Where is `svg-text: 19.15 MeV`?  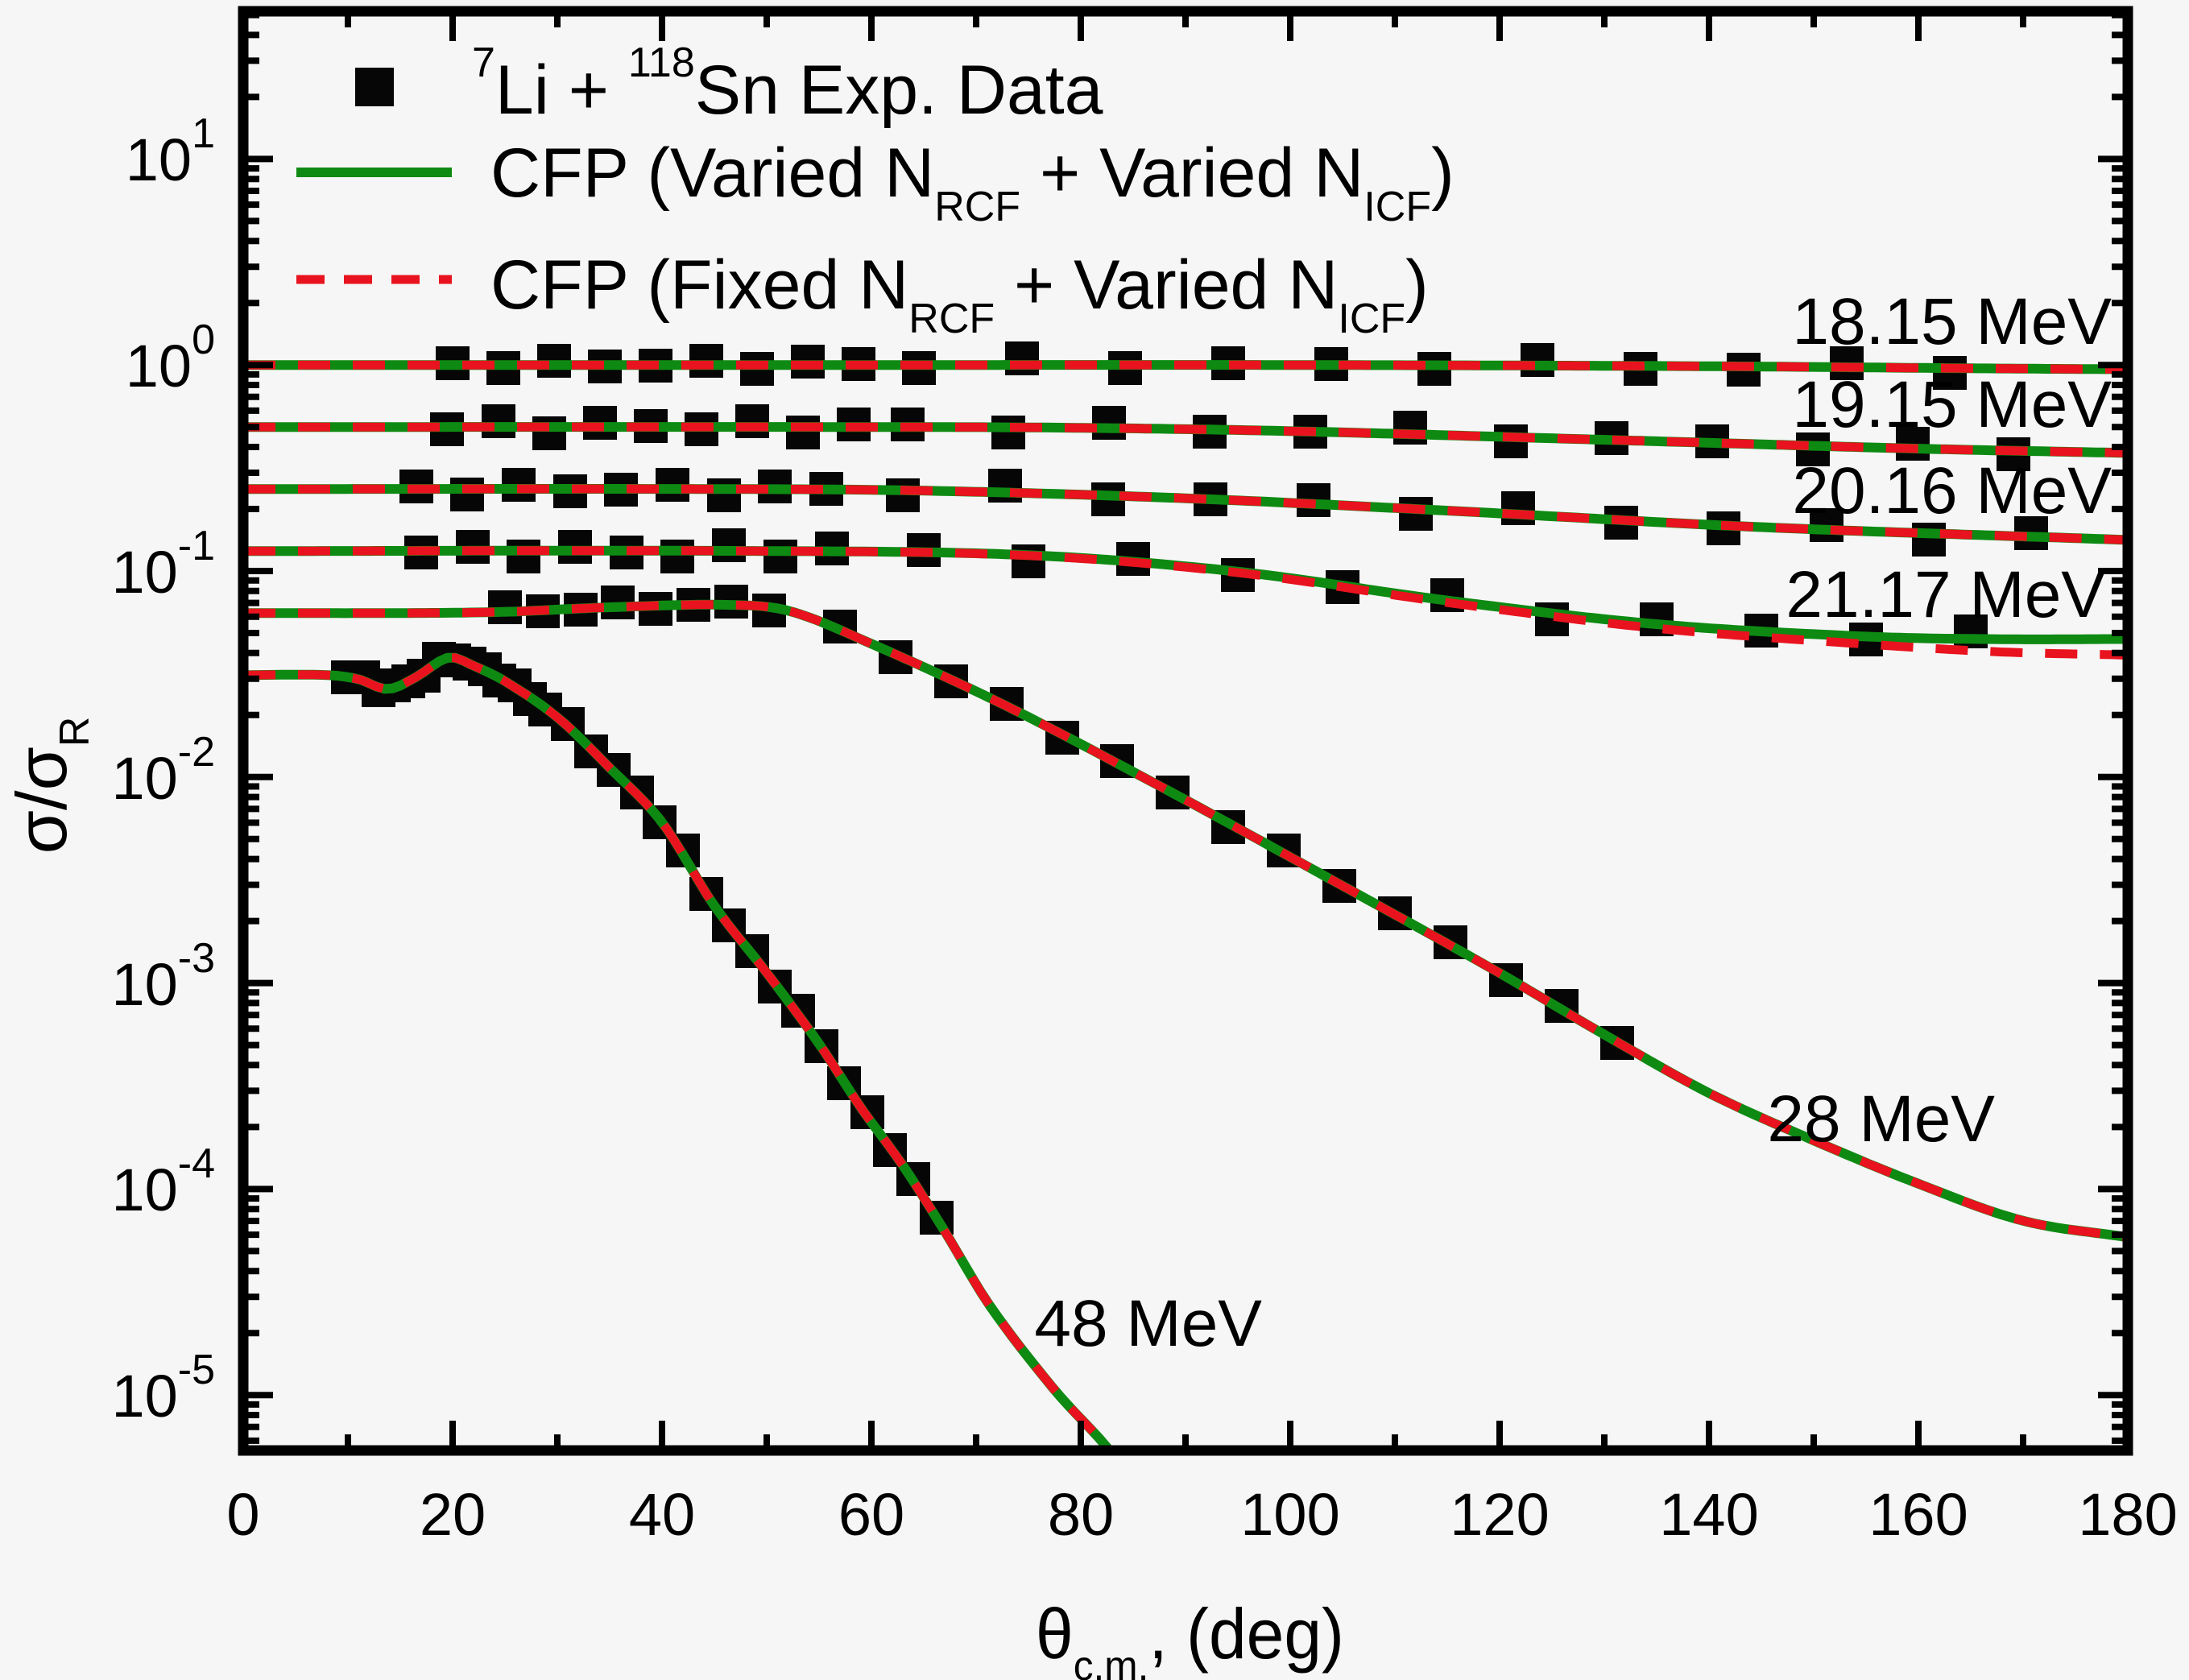
svg-text: 19.15 MeV is located at coordinates (1952, 404).